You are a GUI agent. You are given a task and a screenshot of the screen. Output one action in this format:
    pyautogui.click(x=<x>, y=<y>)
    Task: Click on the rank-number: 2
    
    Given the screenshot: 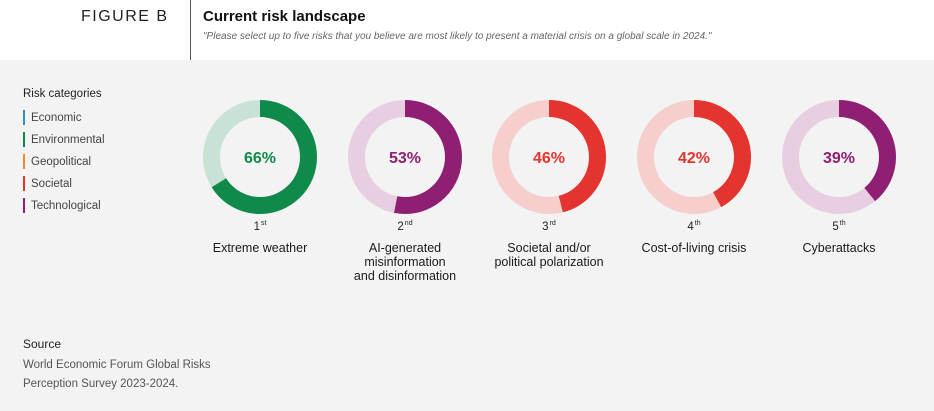 What is the action you would take?
    pyautogui.click(x=400, y=227)
    